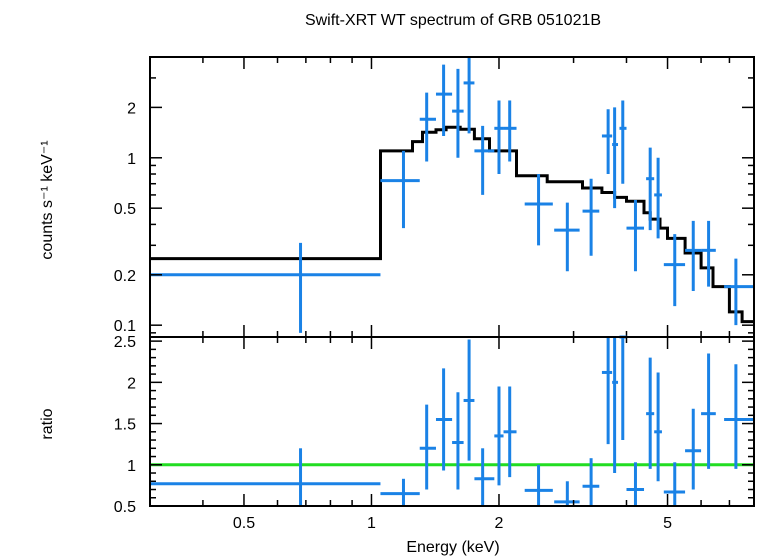  What do you see at coordinates (125, 425) in the screenshot?
I see `ratio-y-tick-label: 1.5` at bounding box center [125, 425].